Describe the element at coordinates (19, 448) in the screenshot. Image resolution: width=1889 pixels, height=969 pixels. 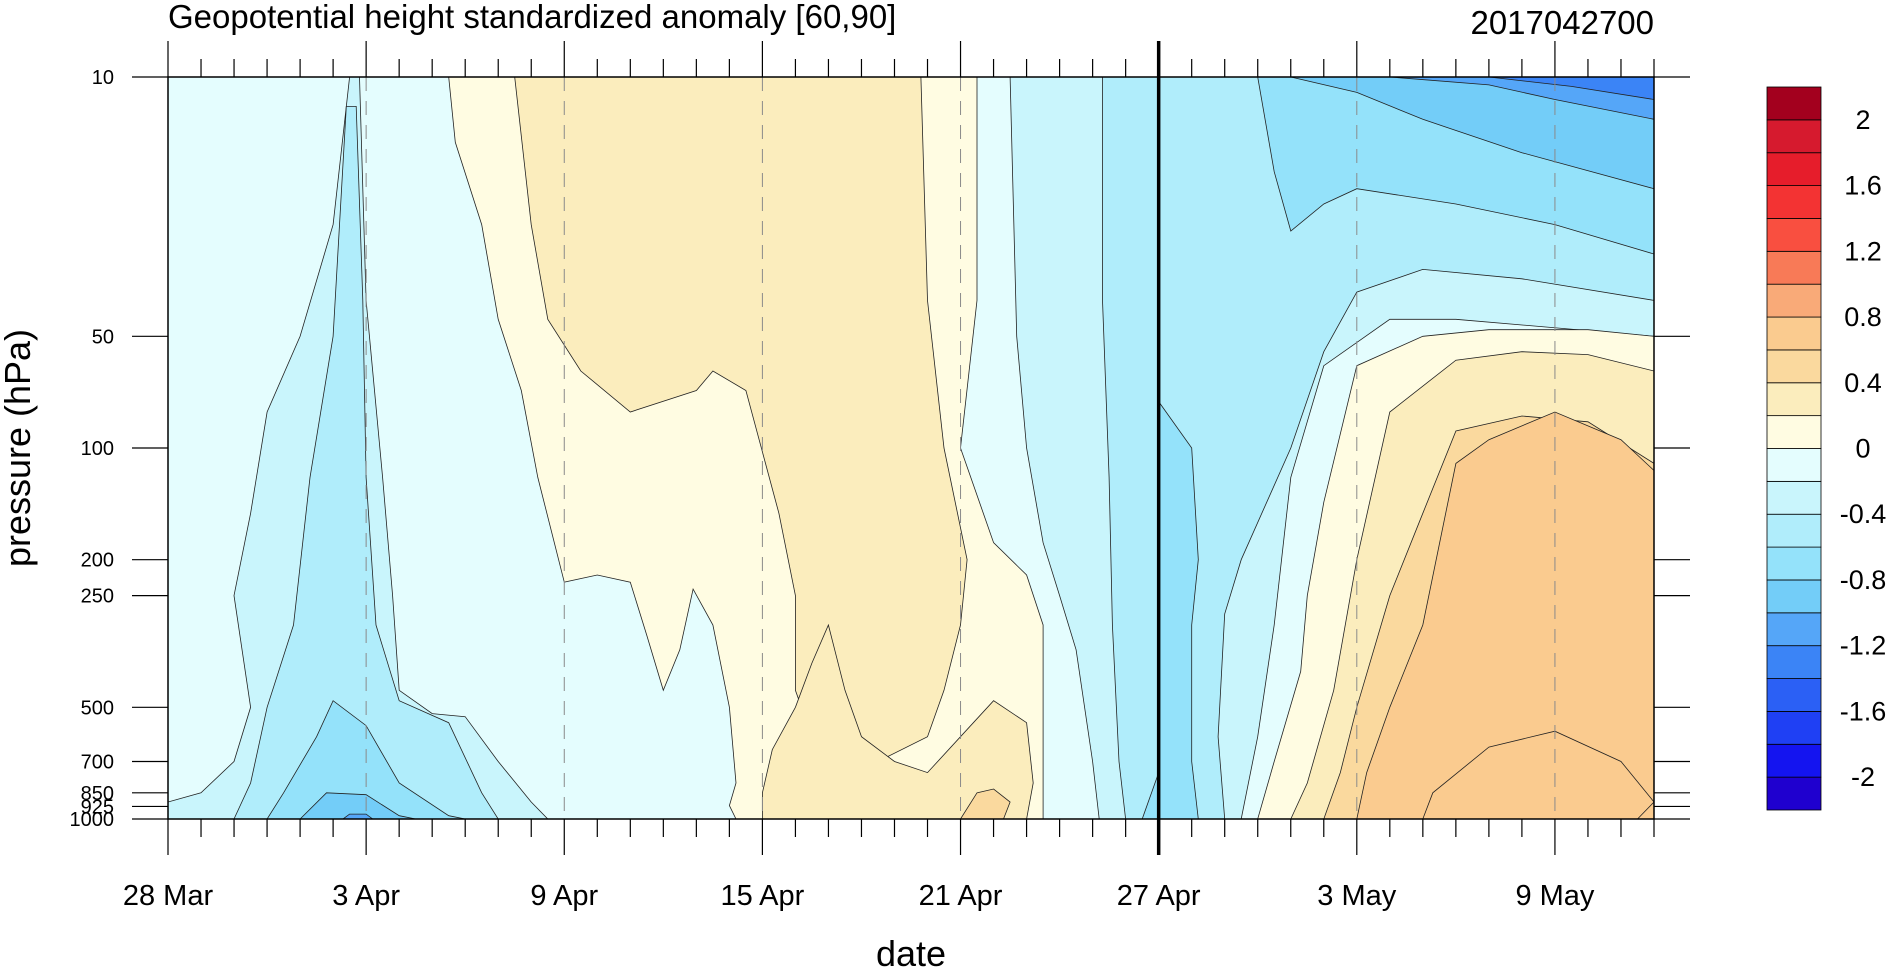
I see `y-axis-label: pressure (hPa)` at that location.